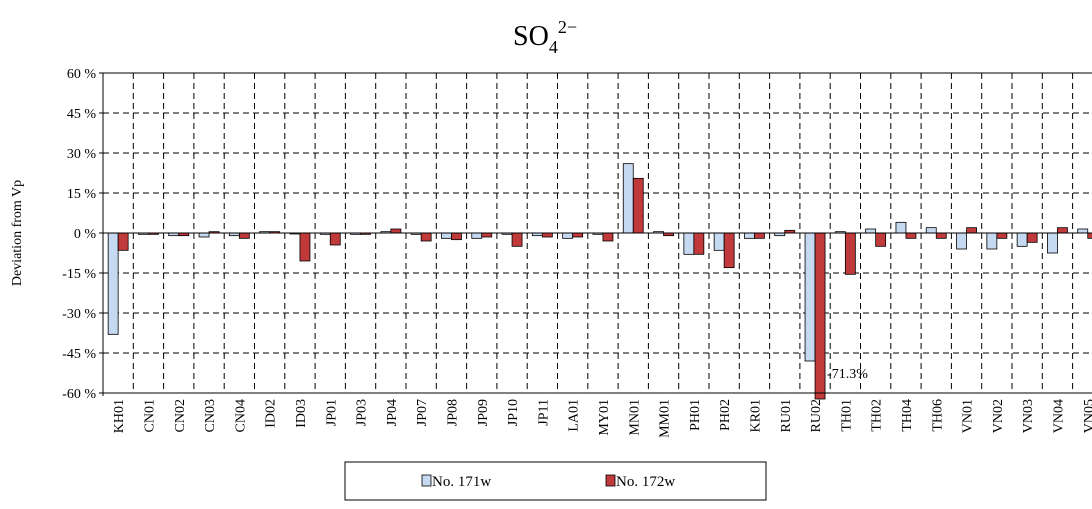 The width and height of the screenshot is (1092, 509). Describe the element at coordinates (180, 415) in the screenshot. I see `x-tick-label: CN02` at that location.